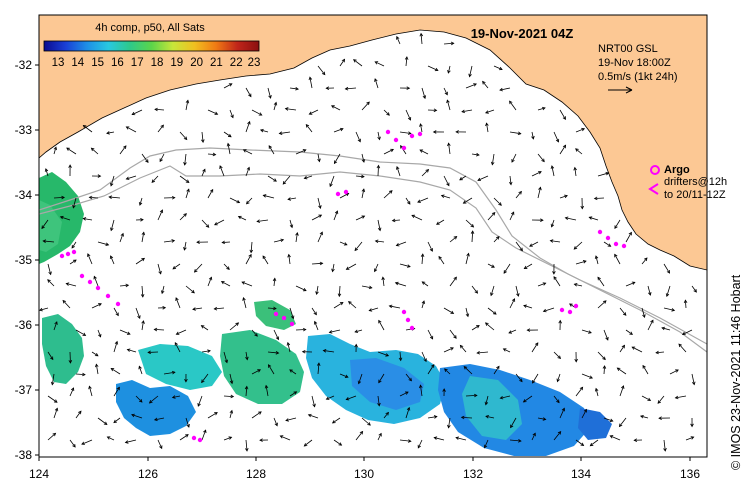 The image size is (749, 501). Describe the element at coordinates (58, 63) in the screenshot. I see `colorbar-tick: 13` at that location.